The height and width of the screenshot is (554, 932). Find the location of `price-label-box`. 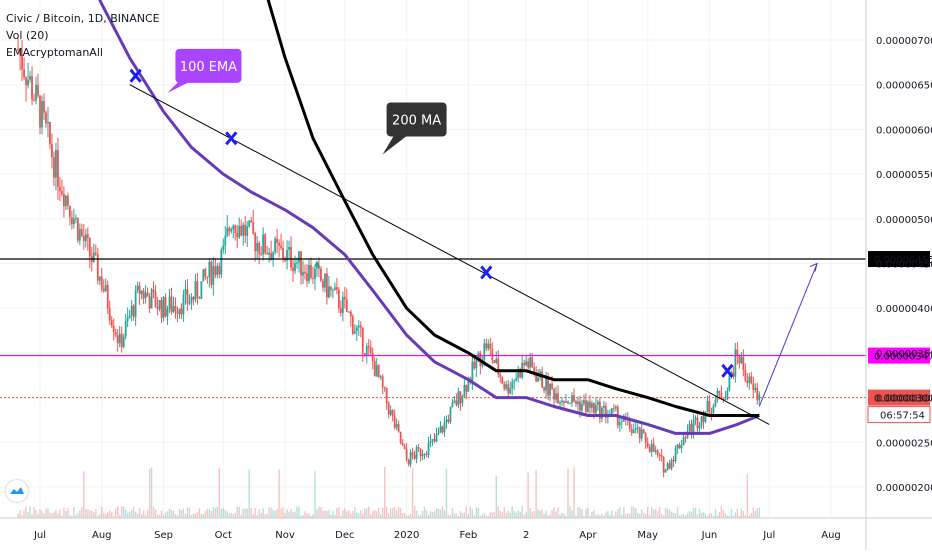

price-label-box is located at coordinates (899, 355).